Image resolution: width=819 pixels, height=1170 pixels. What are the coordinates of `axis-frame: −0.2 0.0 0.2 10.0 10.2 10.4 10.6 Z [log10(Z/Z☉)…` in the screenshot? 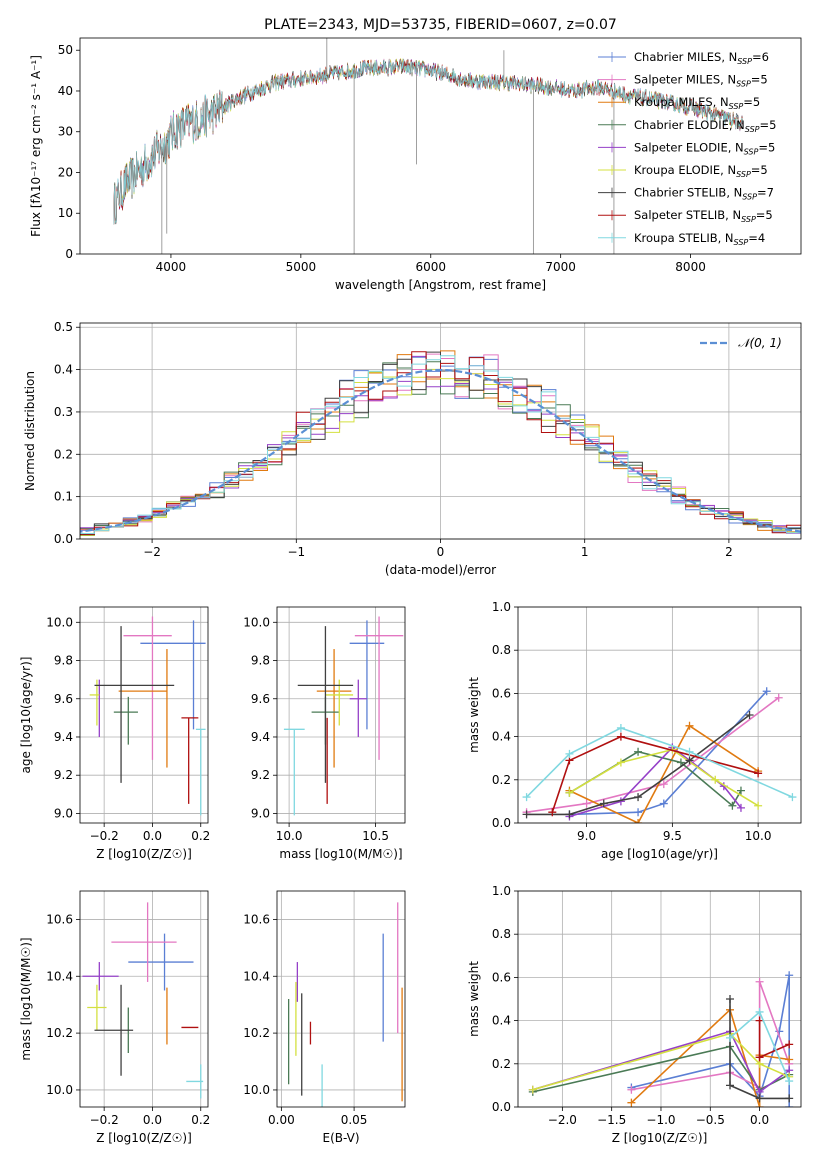 It's located at (114, 1017).